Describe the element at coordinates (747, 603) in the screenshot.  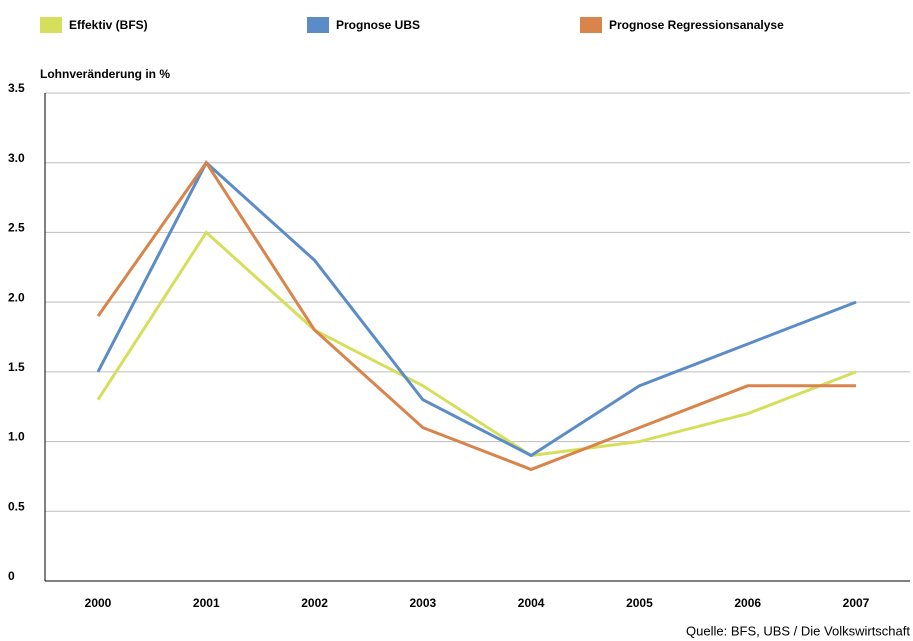
I see `x-tick-label: 2006` at that location.